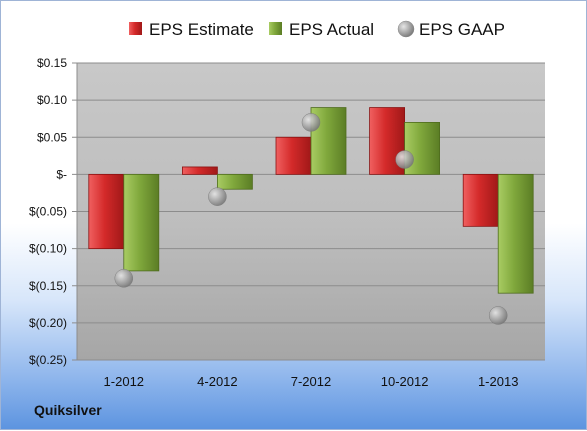 The image size is (587, 431). I want to click on x-tick-label: 4-2012, so click(217, 381).